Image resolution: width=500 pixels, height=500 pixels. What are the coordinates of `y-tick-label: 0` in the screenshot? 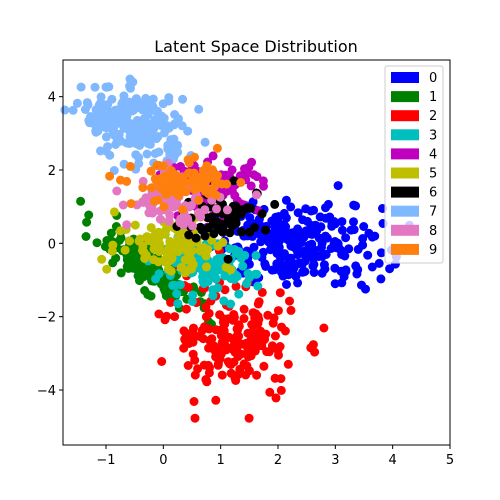 It's located at (52, 244).